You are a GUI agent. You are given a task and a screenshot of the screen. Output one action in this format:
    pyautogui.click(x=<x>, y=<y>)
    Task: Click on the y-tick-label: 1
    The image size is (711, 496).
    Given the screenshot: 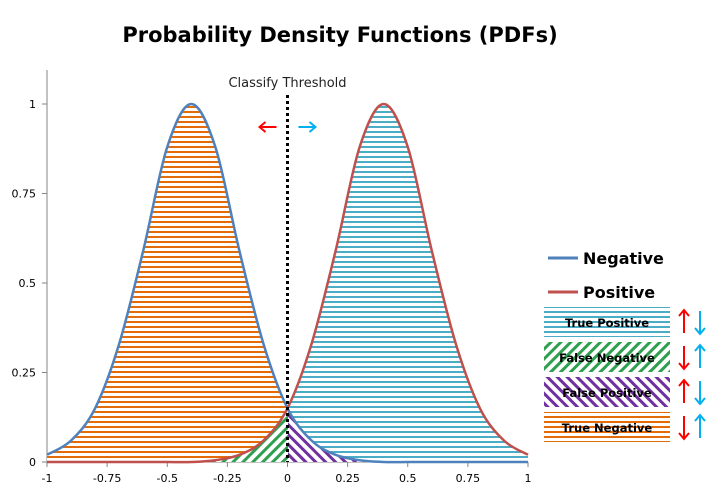 What is the action you would take?
    pyautogui.click(x=32, y=104)
    